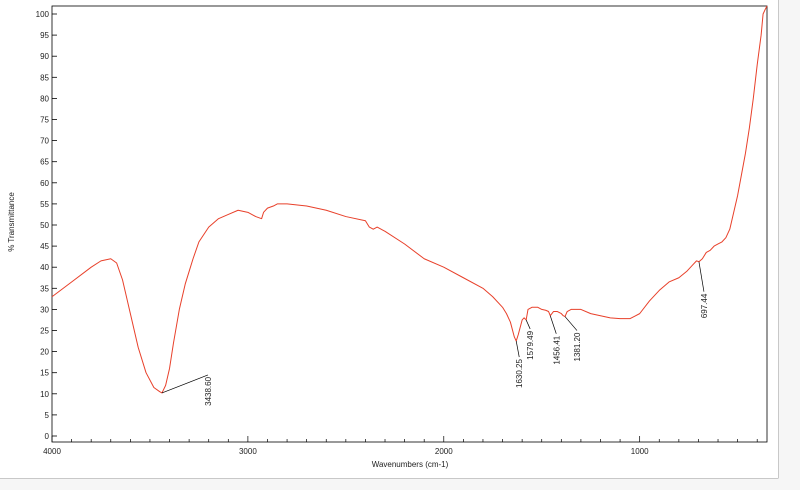 The height and width of the screenshot is (490, 800). I want to click on y-tick-label: 35, so click(44, 288).